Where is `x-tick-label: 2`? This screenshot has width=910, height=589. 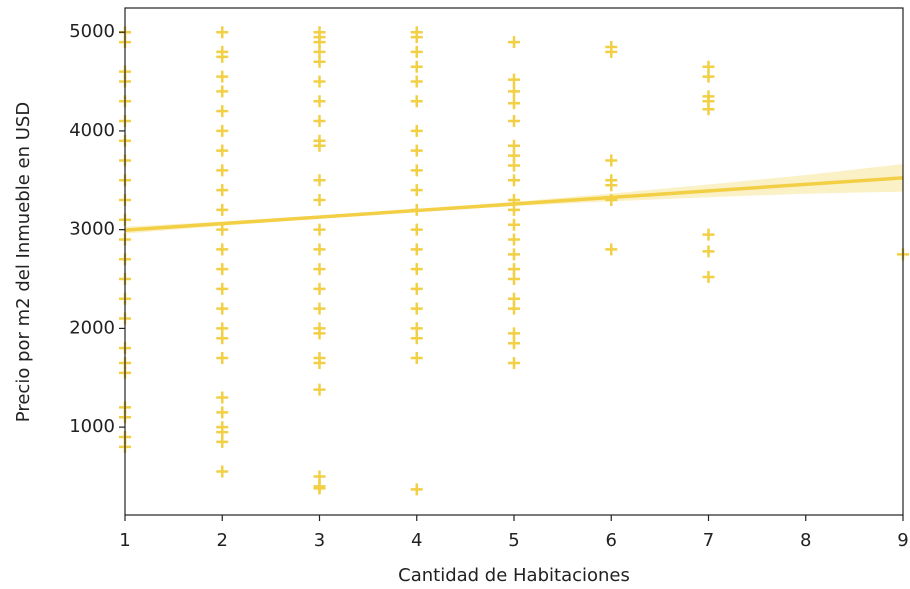
x-tick-label: 2 is located at coordinates (222, 540).